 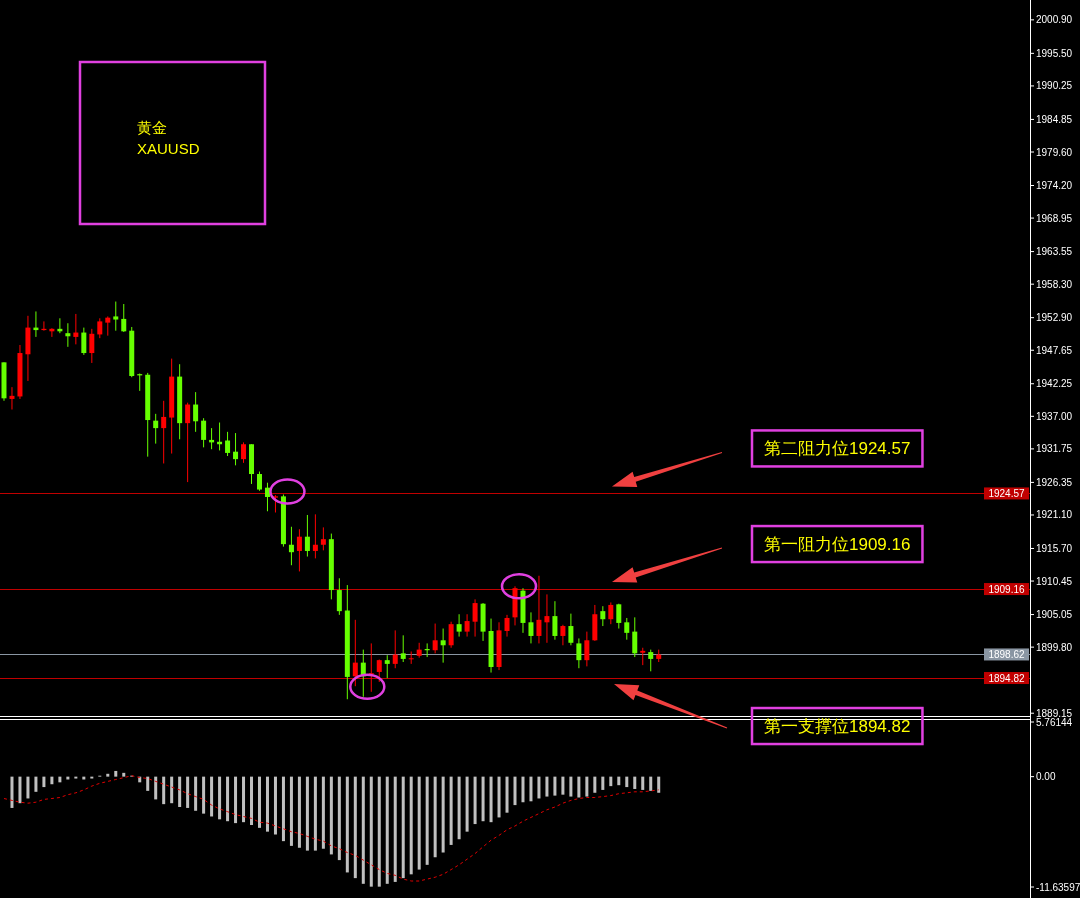 I want to click on y-tick-label: 1995.50, so click(x=1054, y=53).